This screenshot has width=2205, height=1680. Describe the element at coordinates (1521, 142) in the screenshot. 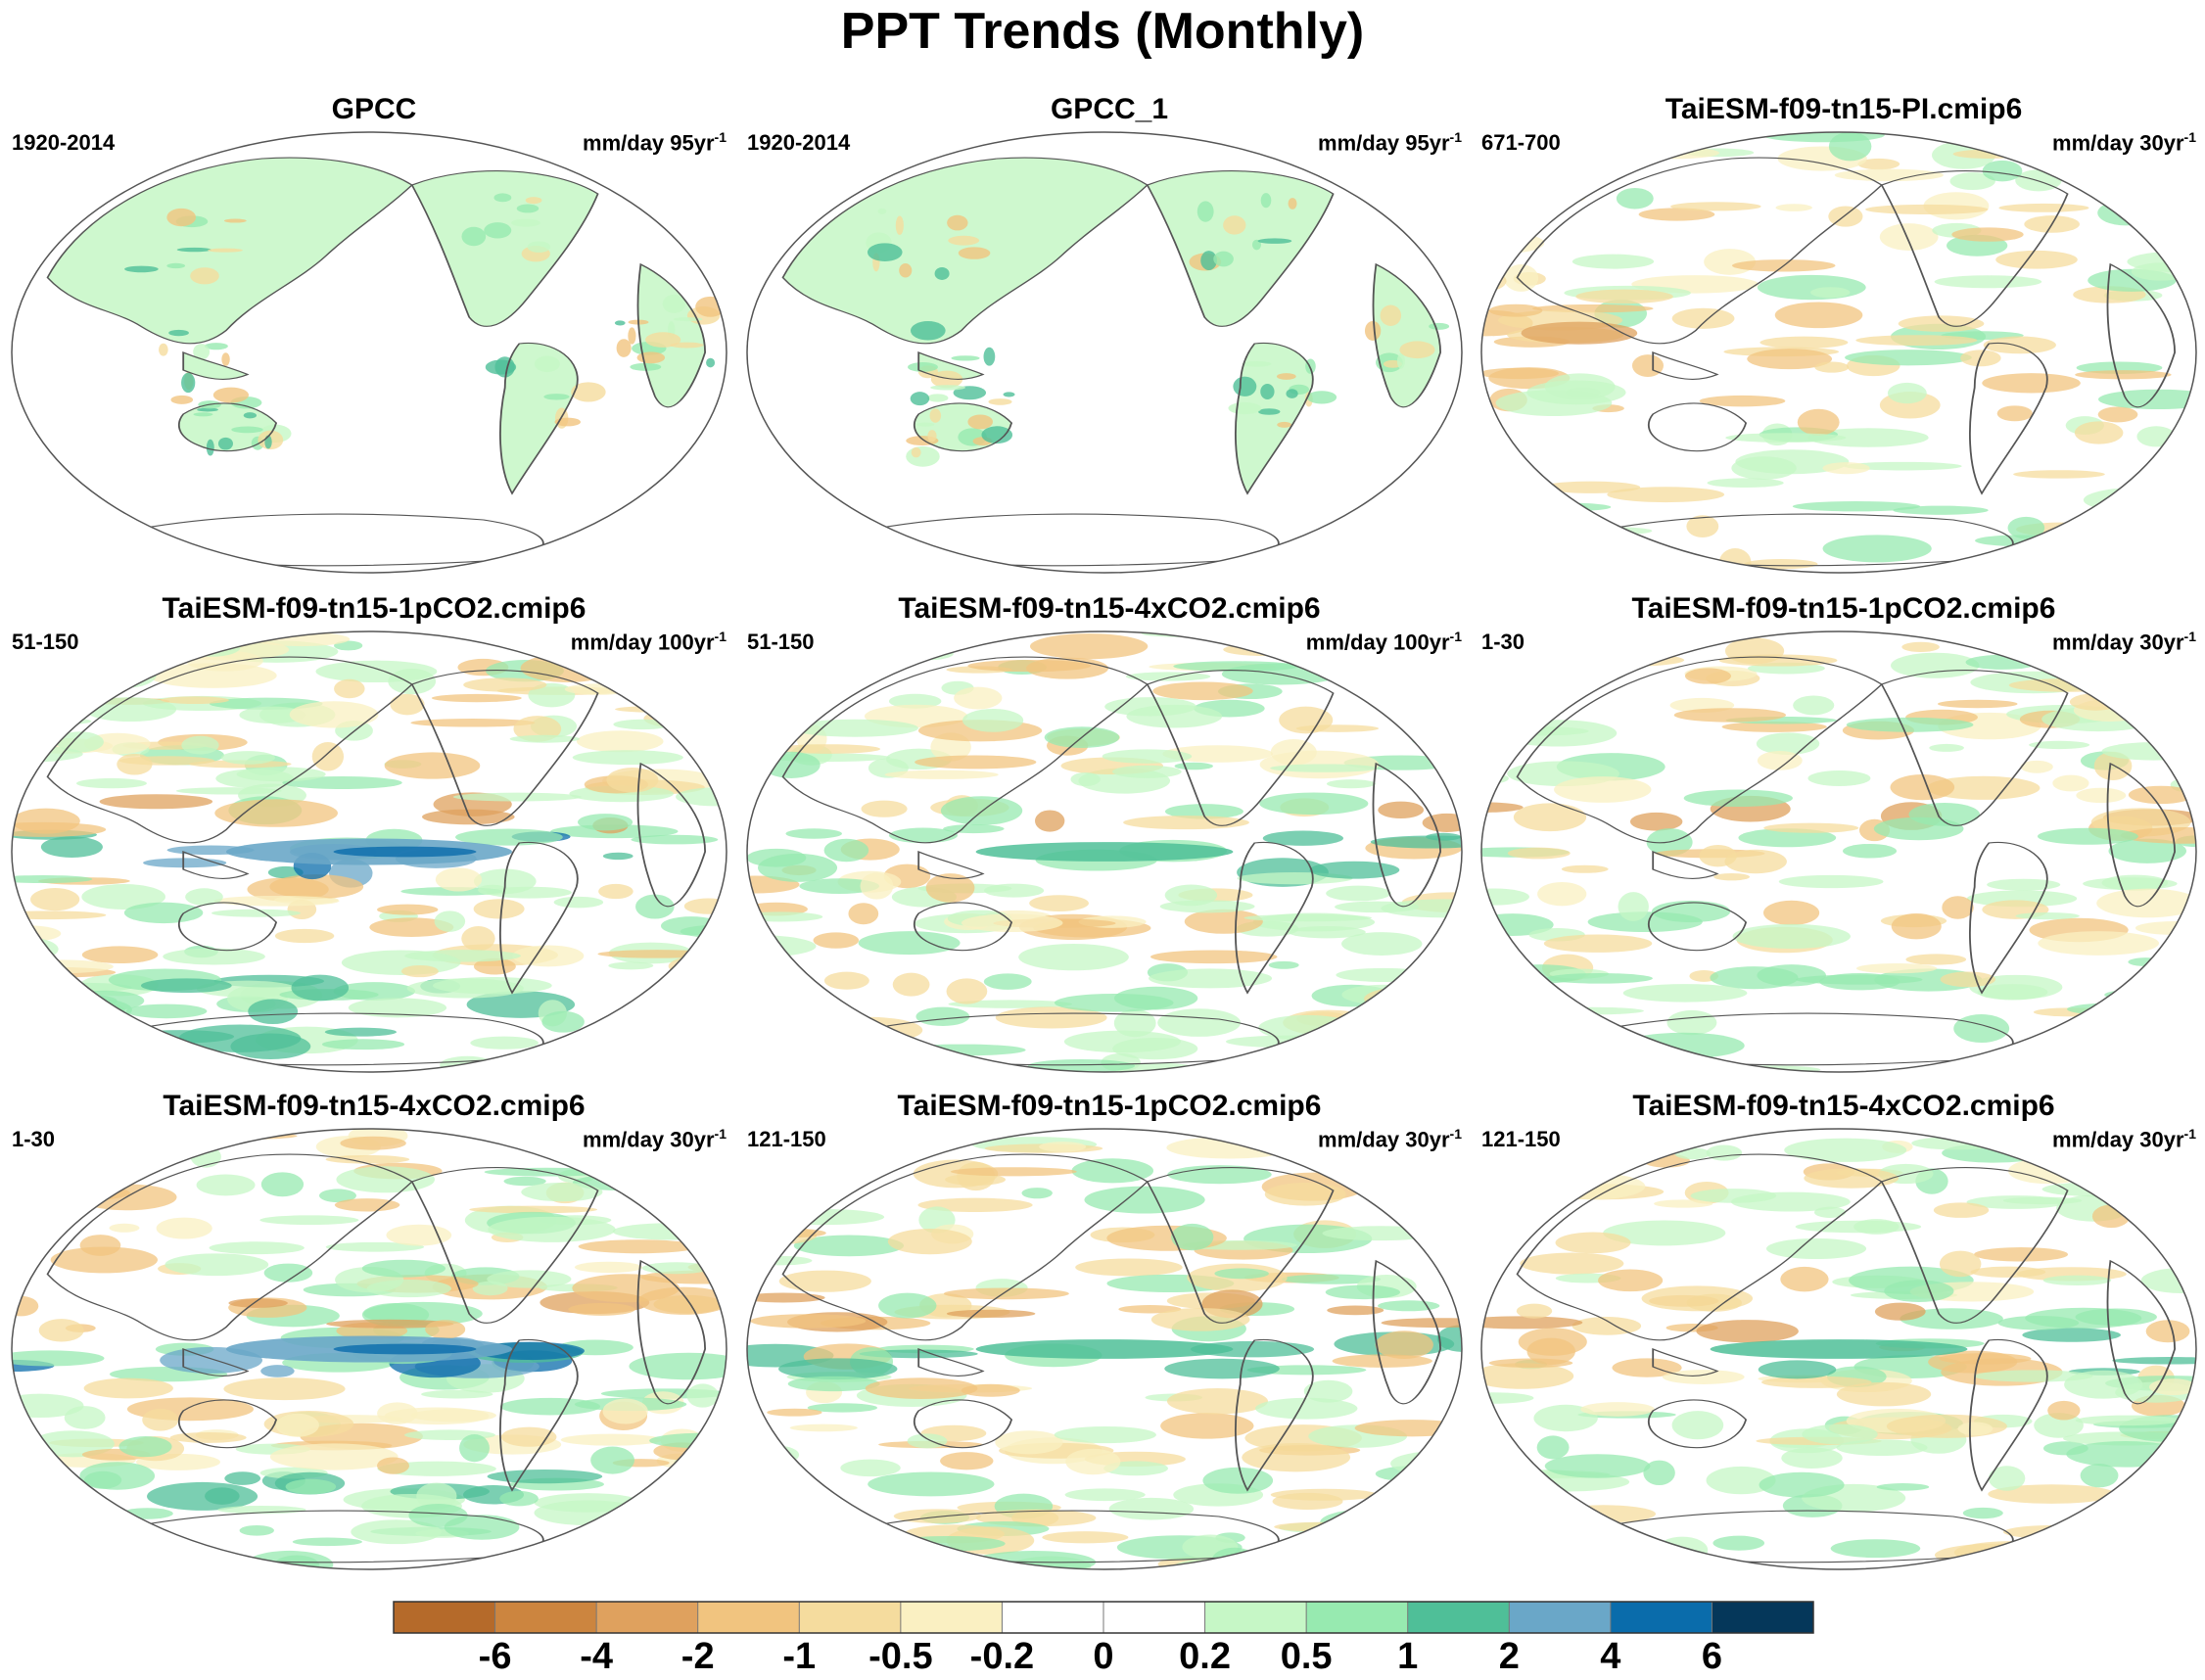

I see `panel-period: 671-700` at that location.